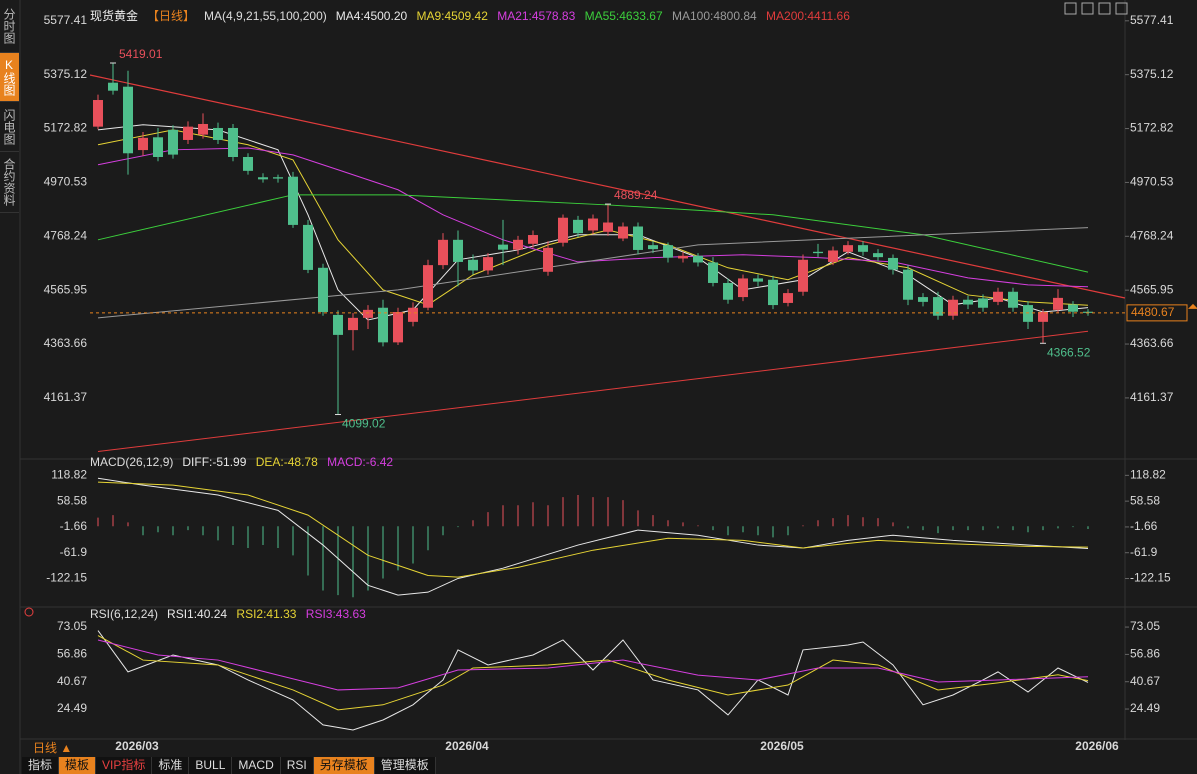 The width and height of the screenshot is (1197, 774). I want to click on last-price-box, so click(1157, 313).